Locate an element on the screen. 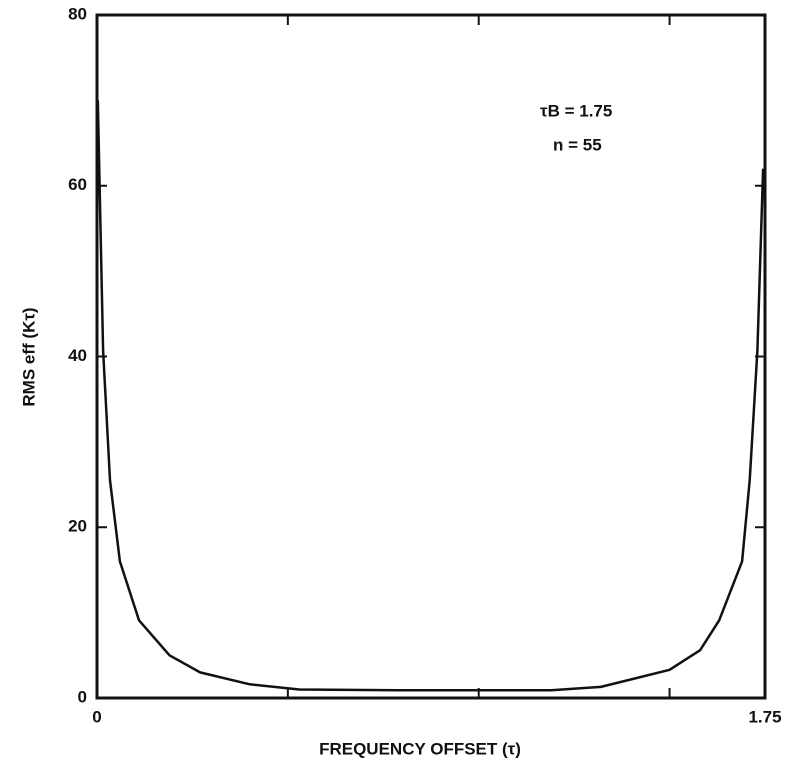 The image size is (787, 770). x-axis-title: FREQUENCY OFFSET (τ) is located at coordinates (420, 748).